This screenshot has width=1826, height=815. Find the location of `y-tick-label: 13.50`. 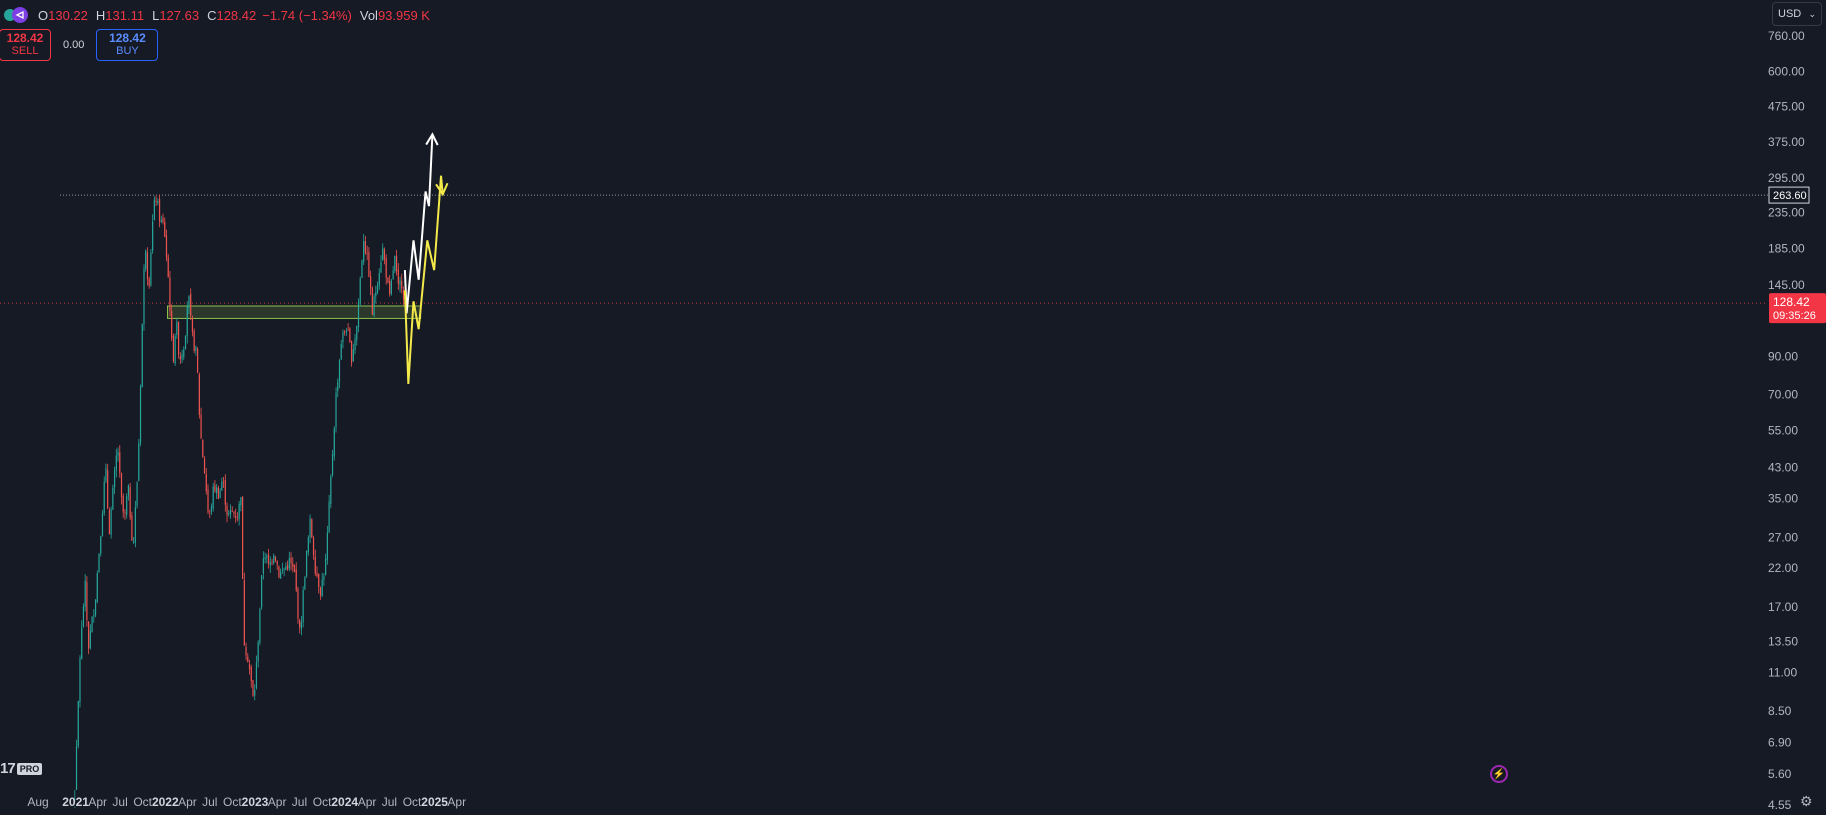

y-tick-label: 13.50 is located at coordinates (1783, 642).